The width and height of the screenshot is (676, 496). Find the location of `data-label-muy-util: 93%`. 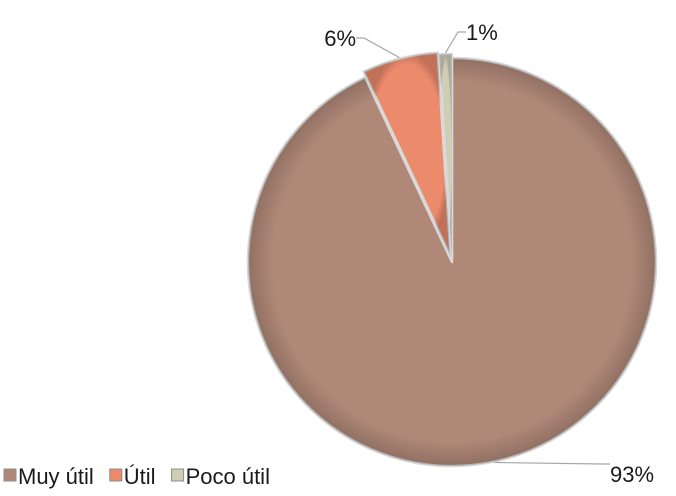

data-label-muy-util: 93% is located at coordinates (632, 474).